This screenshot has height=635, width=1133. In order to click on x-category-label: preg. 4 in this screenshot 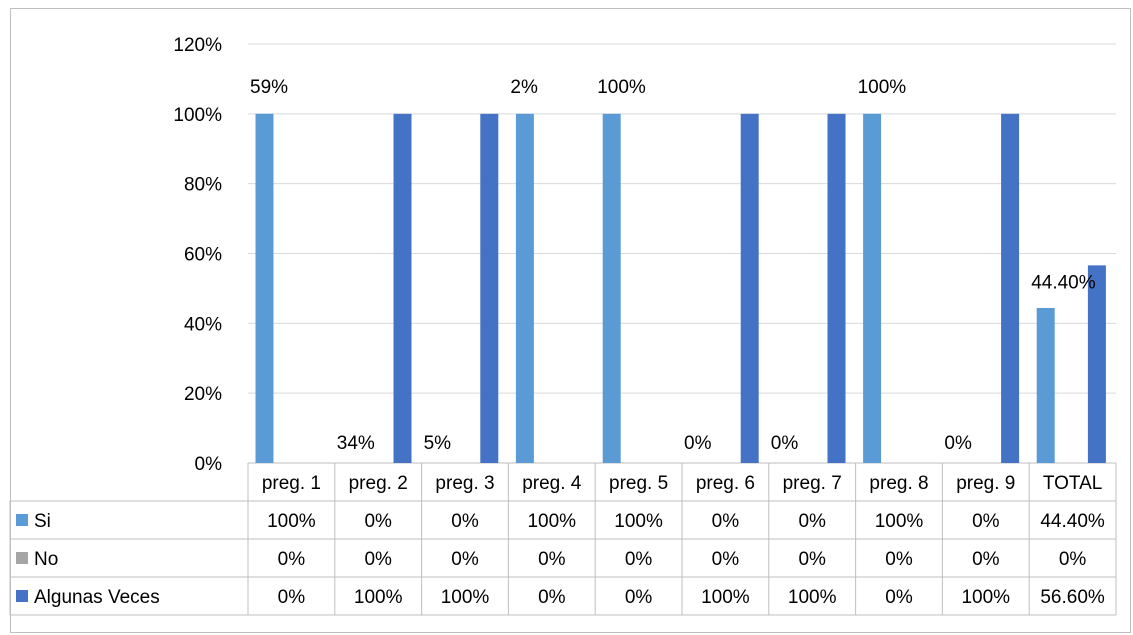, I will do `click(552, 483)`.